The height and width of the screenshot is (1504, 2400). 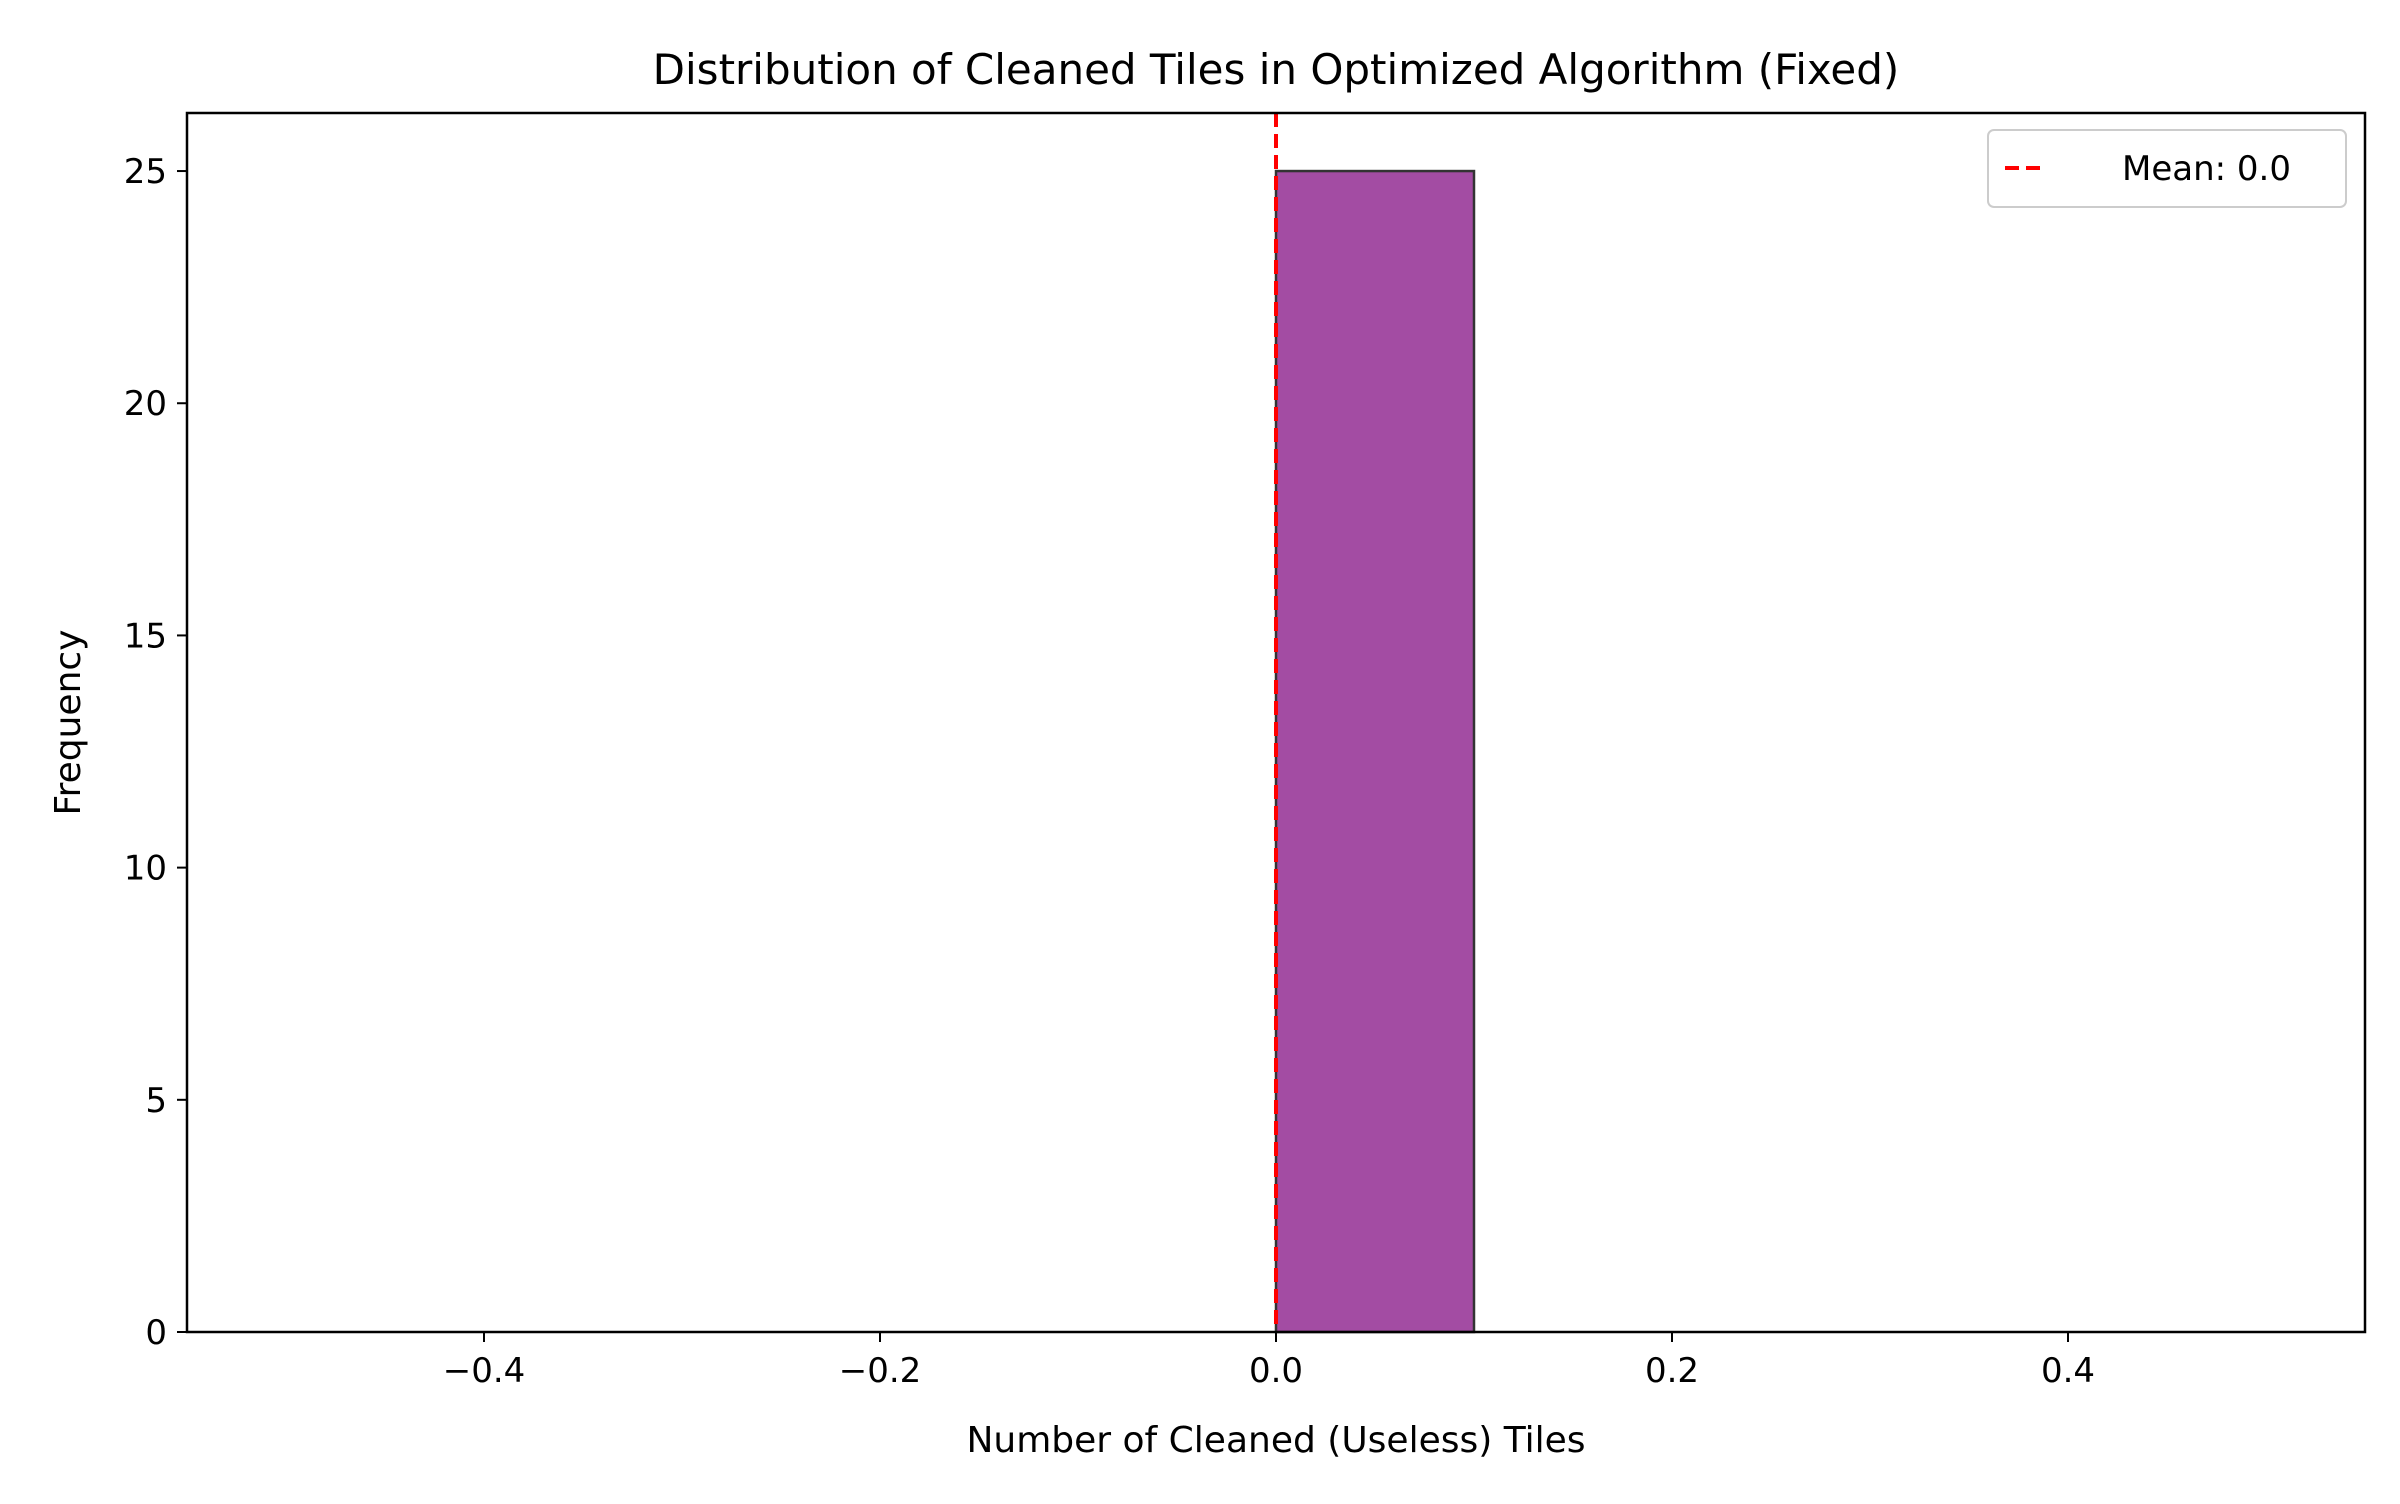 What do you see at coordinates (145, 636) in the screenshot?
I see `y-tick-label: 15` at bounding box center [145, 636].